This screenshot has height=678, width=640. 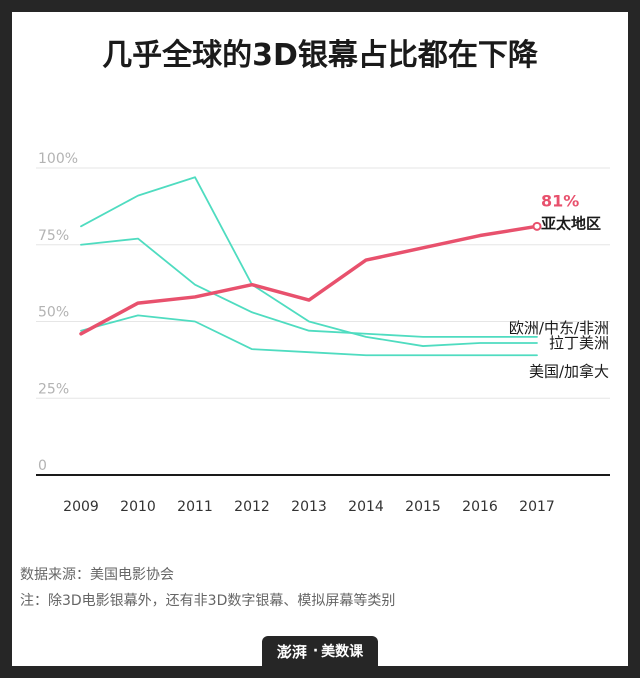 I want to click on series-name-label: 美国/加拿大, so click(x=569, y=371).